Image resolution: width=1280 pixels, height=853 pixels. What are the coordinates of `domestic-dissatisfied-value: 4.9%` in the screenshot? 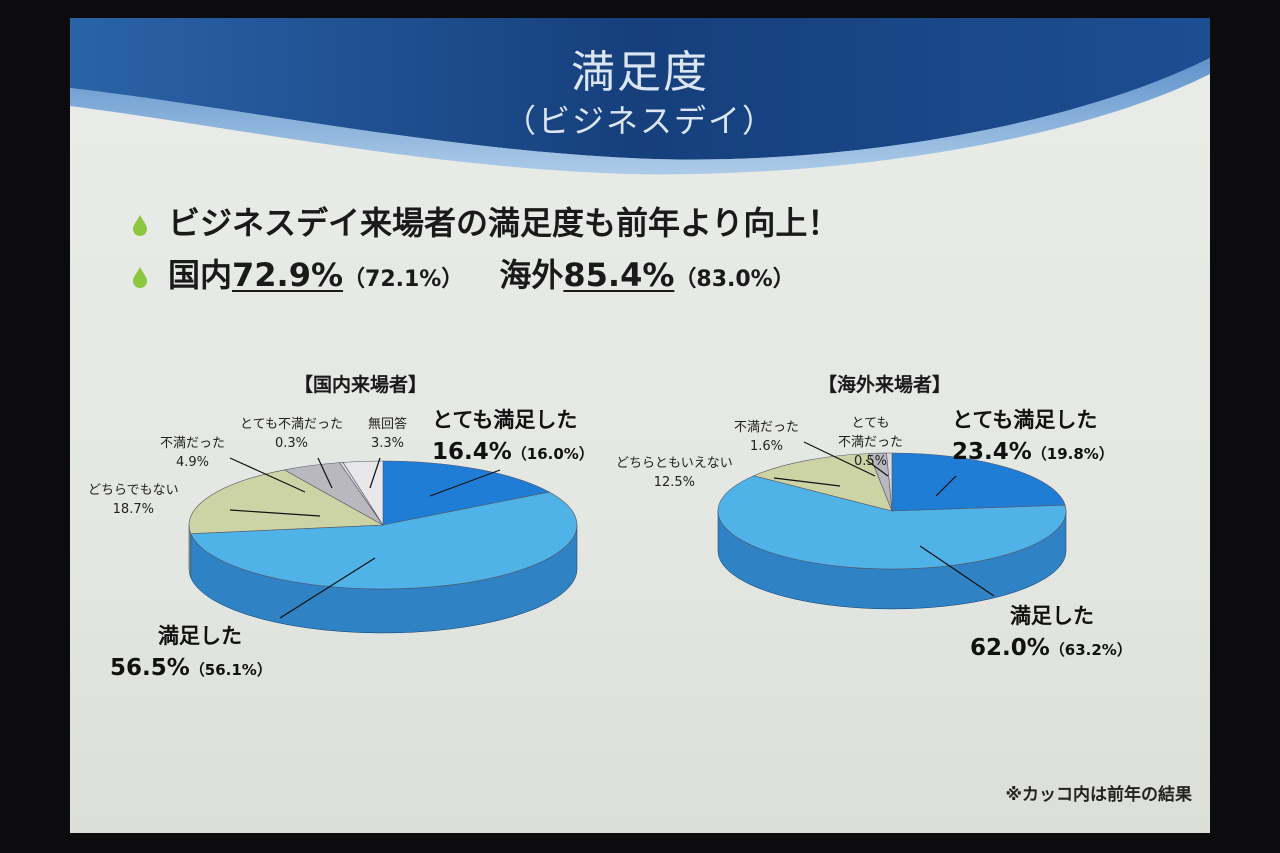 It's located at (192, 462).